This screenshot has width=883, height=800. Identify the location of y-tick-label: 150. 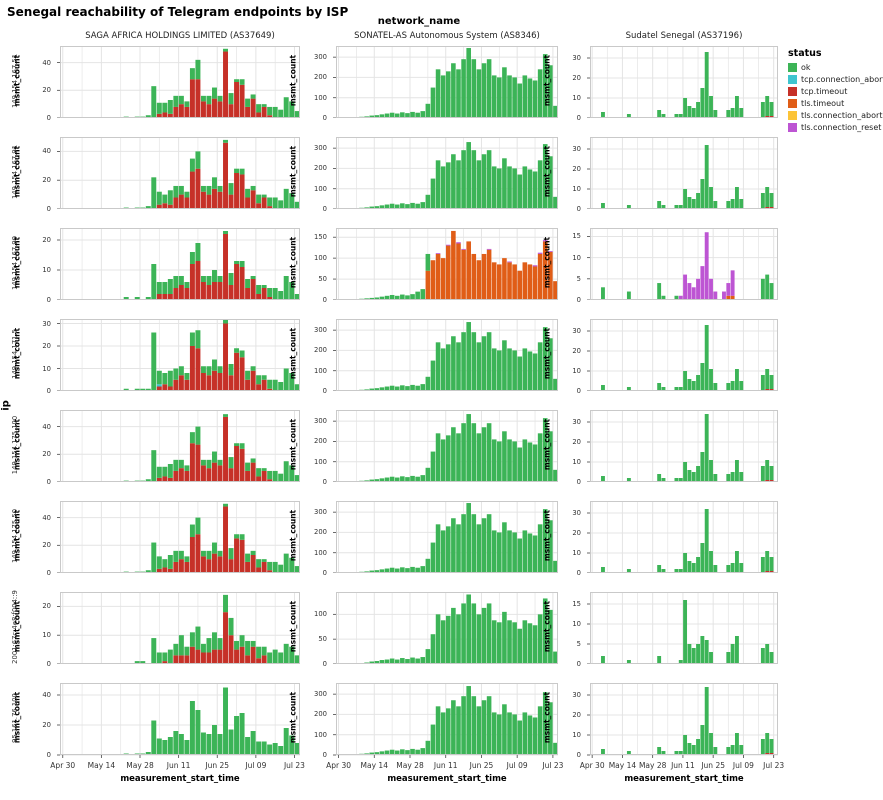
(320, 237).